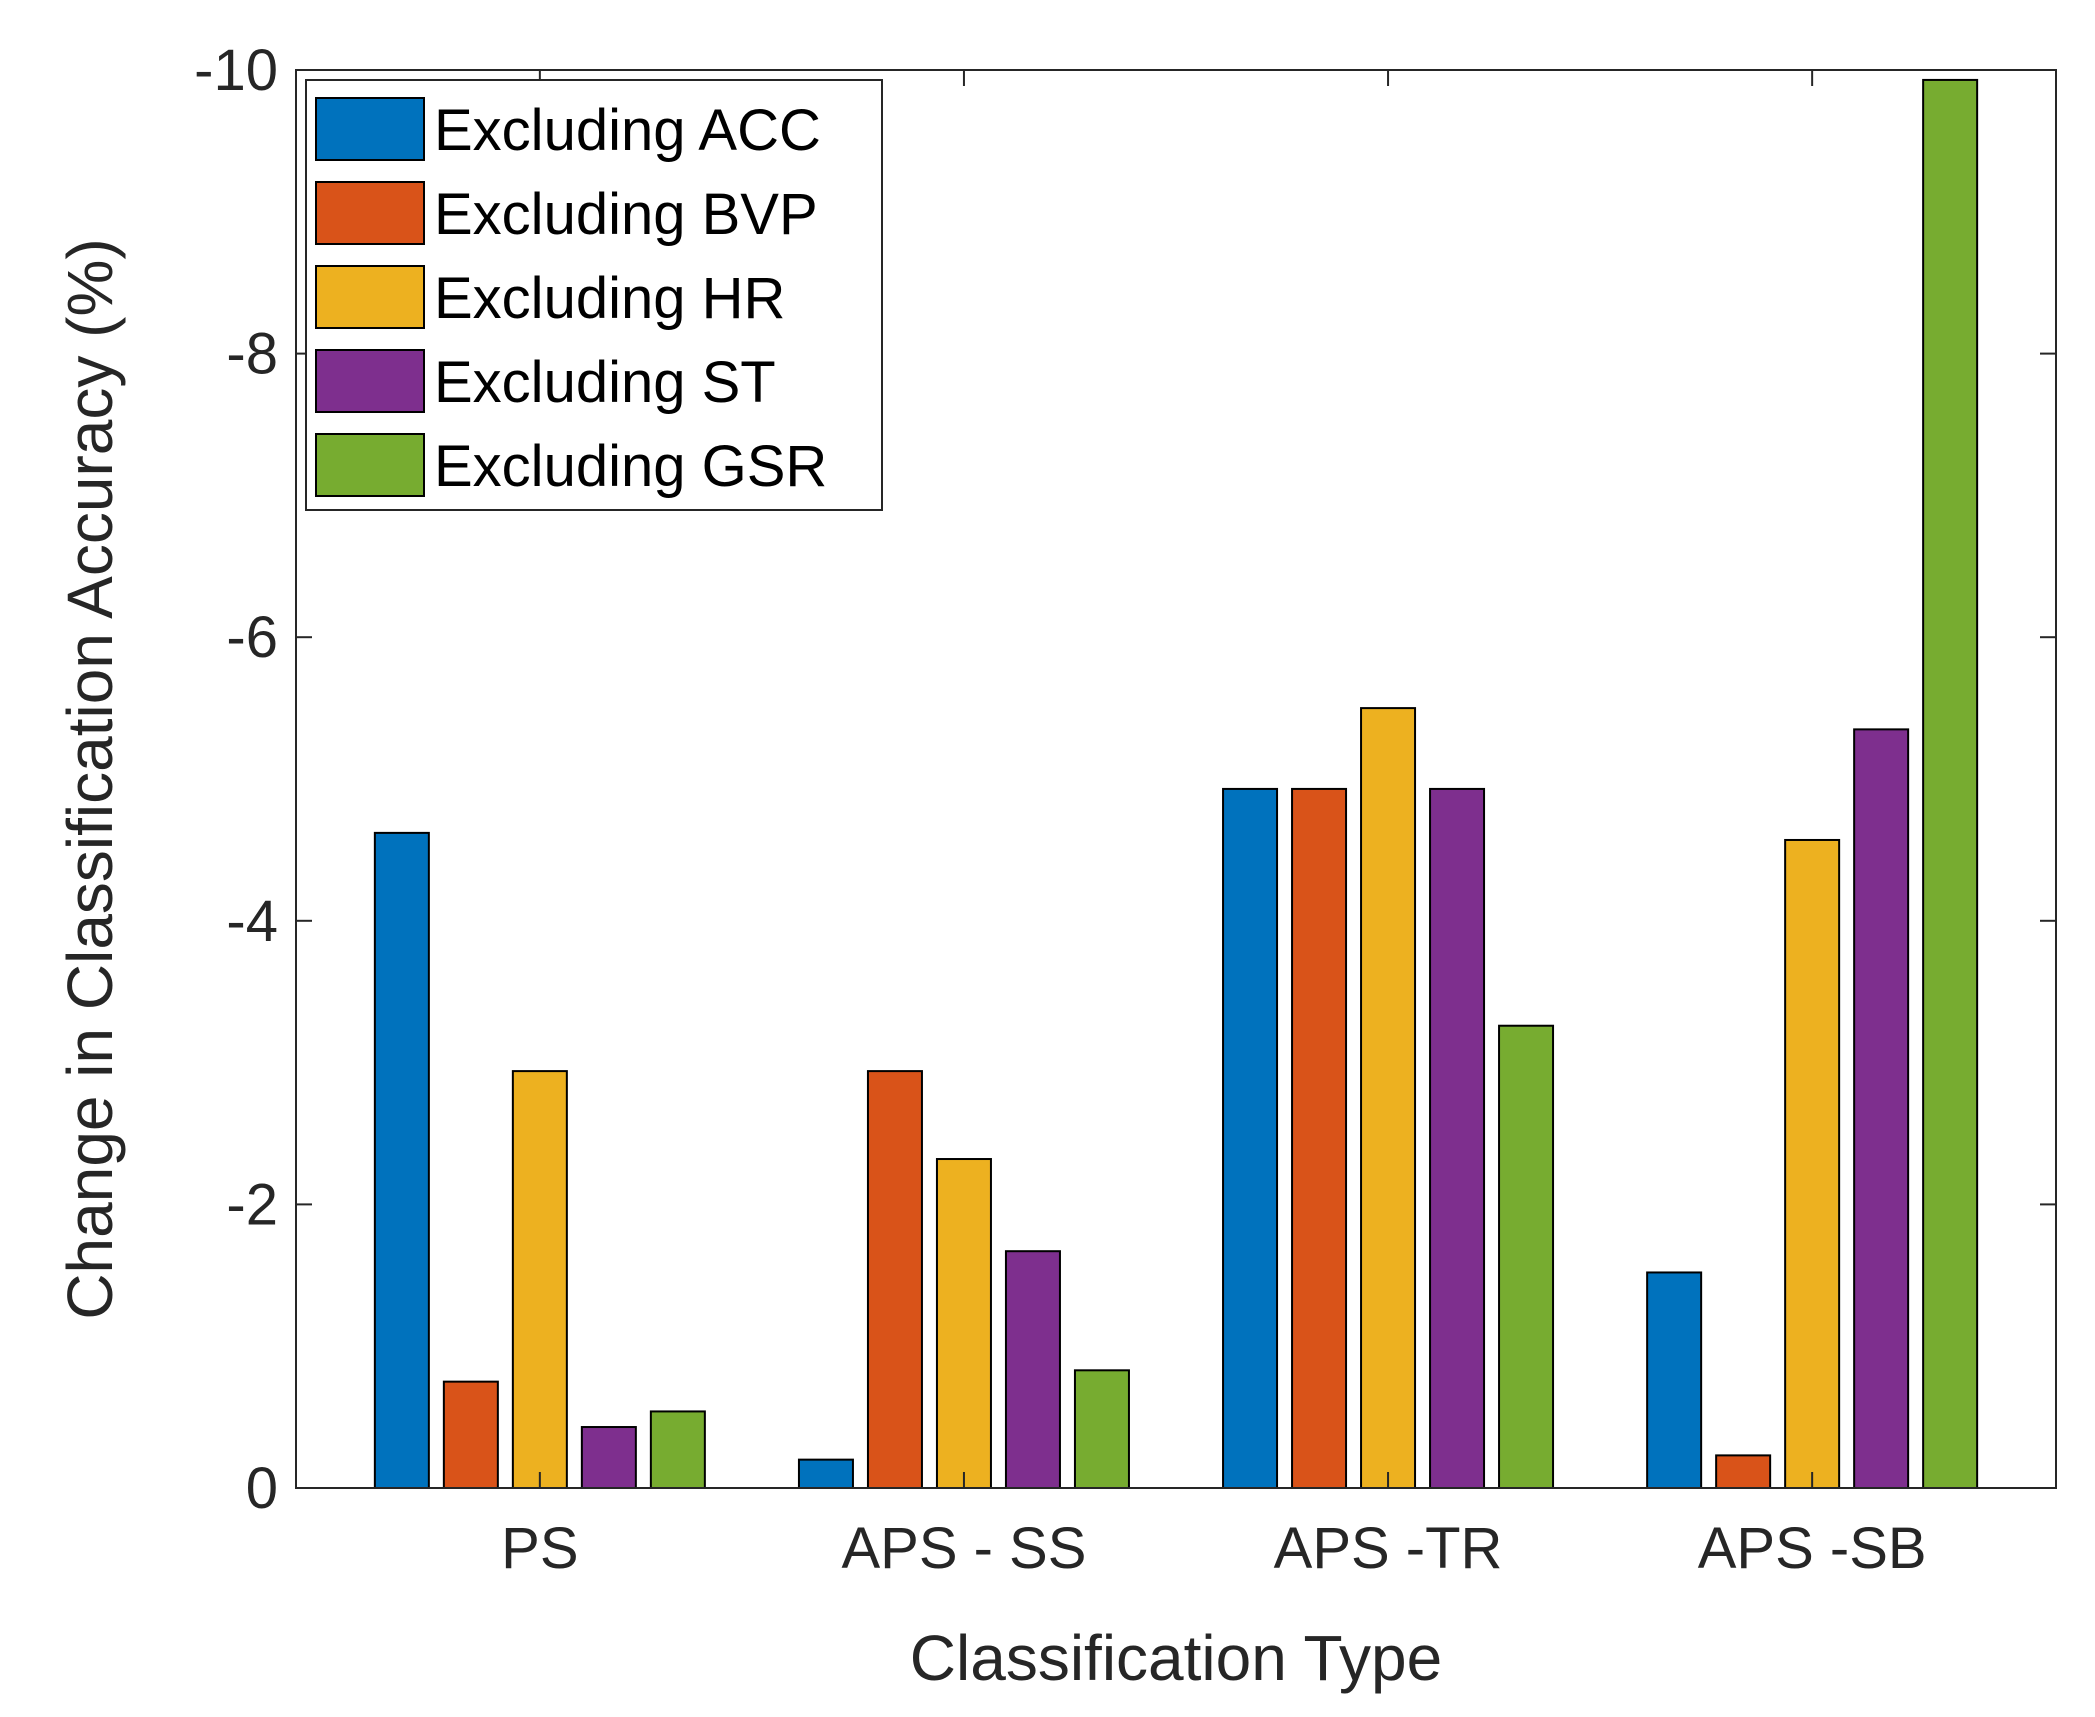 The height and width of the screenshot is (1717, 2095). I want to click on legend-label: Excluding ACC, so click(627, 130).